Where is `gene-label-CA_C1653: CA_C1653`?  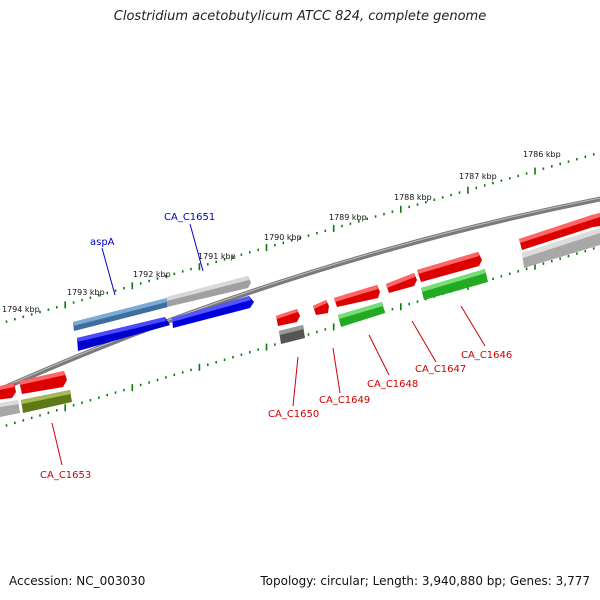 gene-label-CA_C1653: CA_C1653 is located at coordinates (65, 475).